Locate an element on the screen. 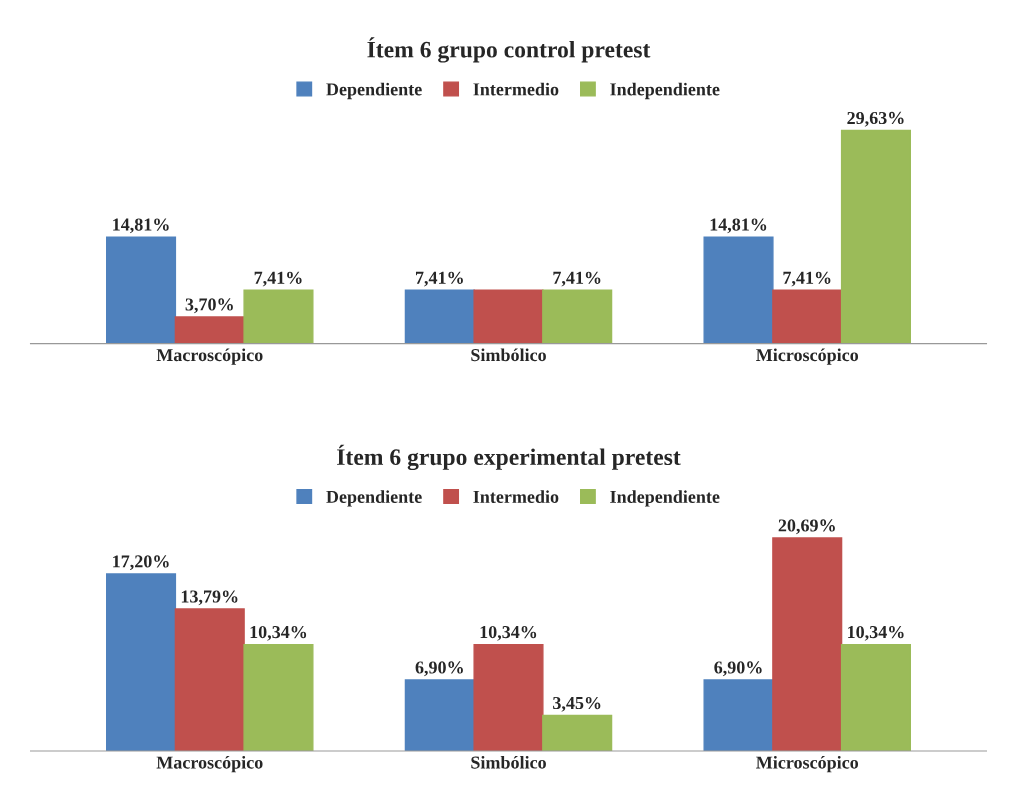  data-label: 3,70% is located at coordinates (209, 306).